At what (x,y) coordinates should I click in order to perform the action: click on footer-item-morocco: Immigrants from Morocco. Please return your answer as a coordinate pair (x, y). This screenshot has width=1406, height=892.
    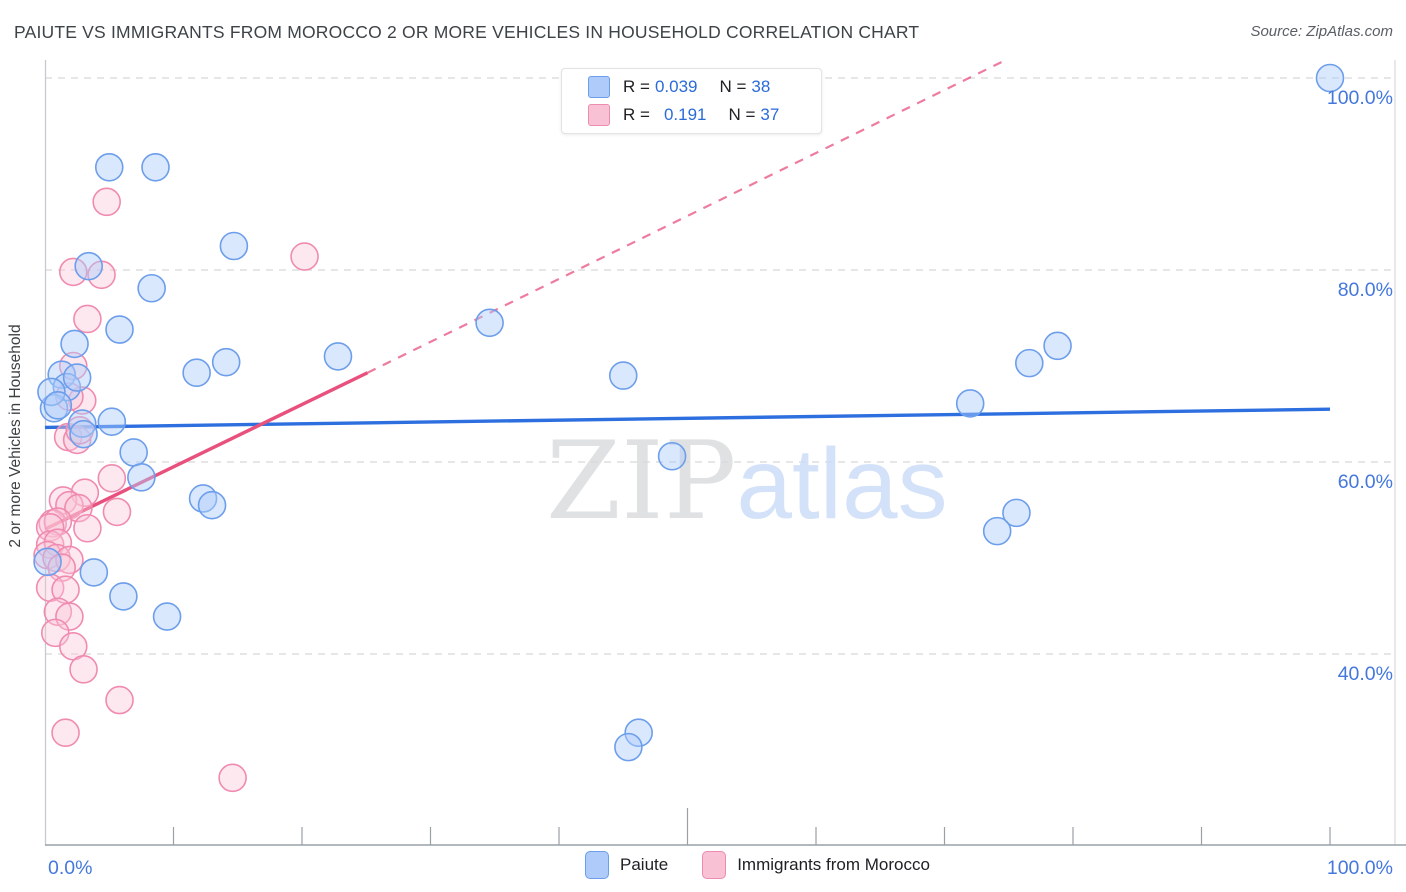
    Looking at the image, I should click on (816, 865).